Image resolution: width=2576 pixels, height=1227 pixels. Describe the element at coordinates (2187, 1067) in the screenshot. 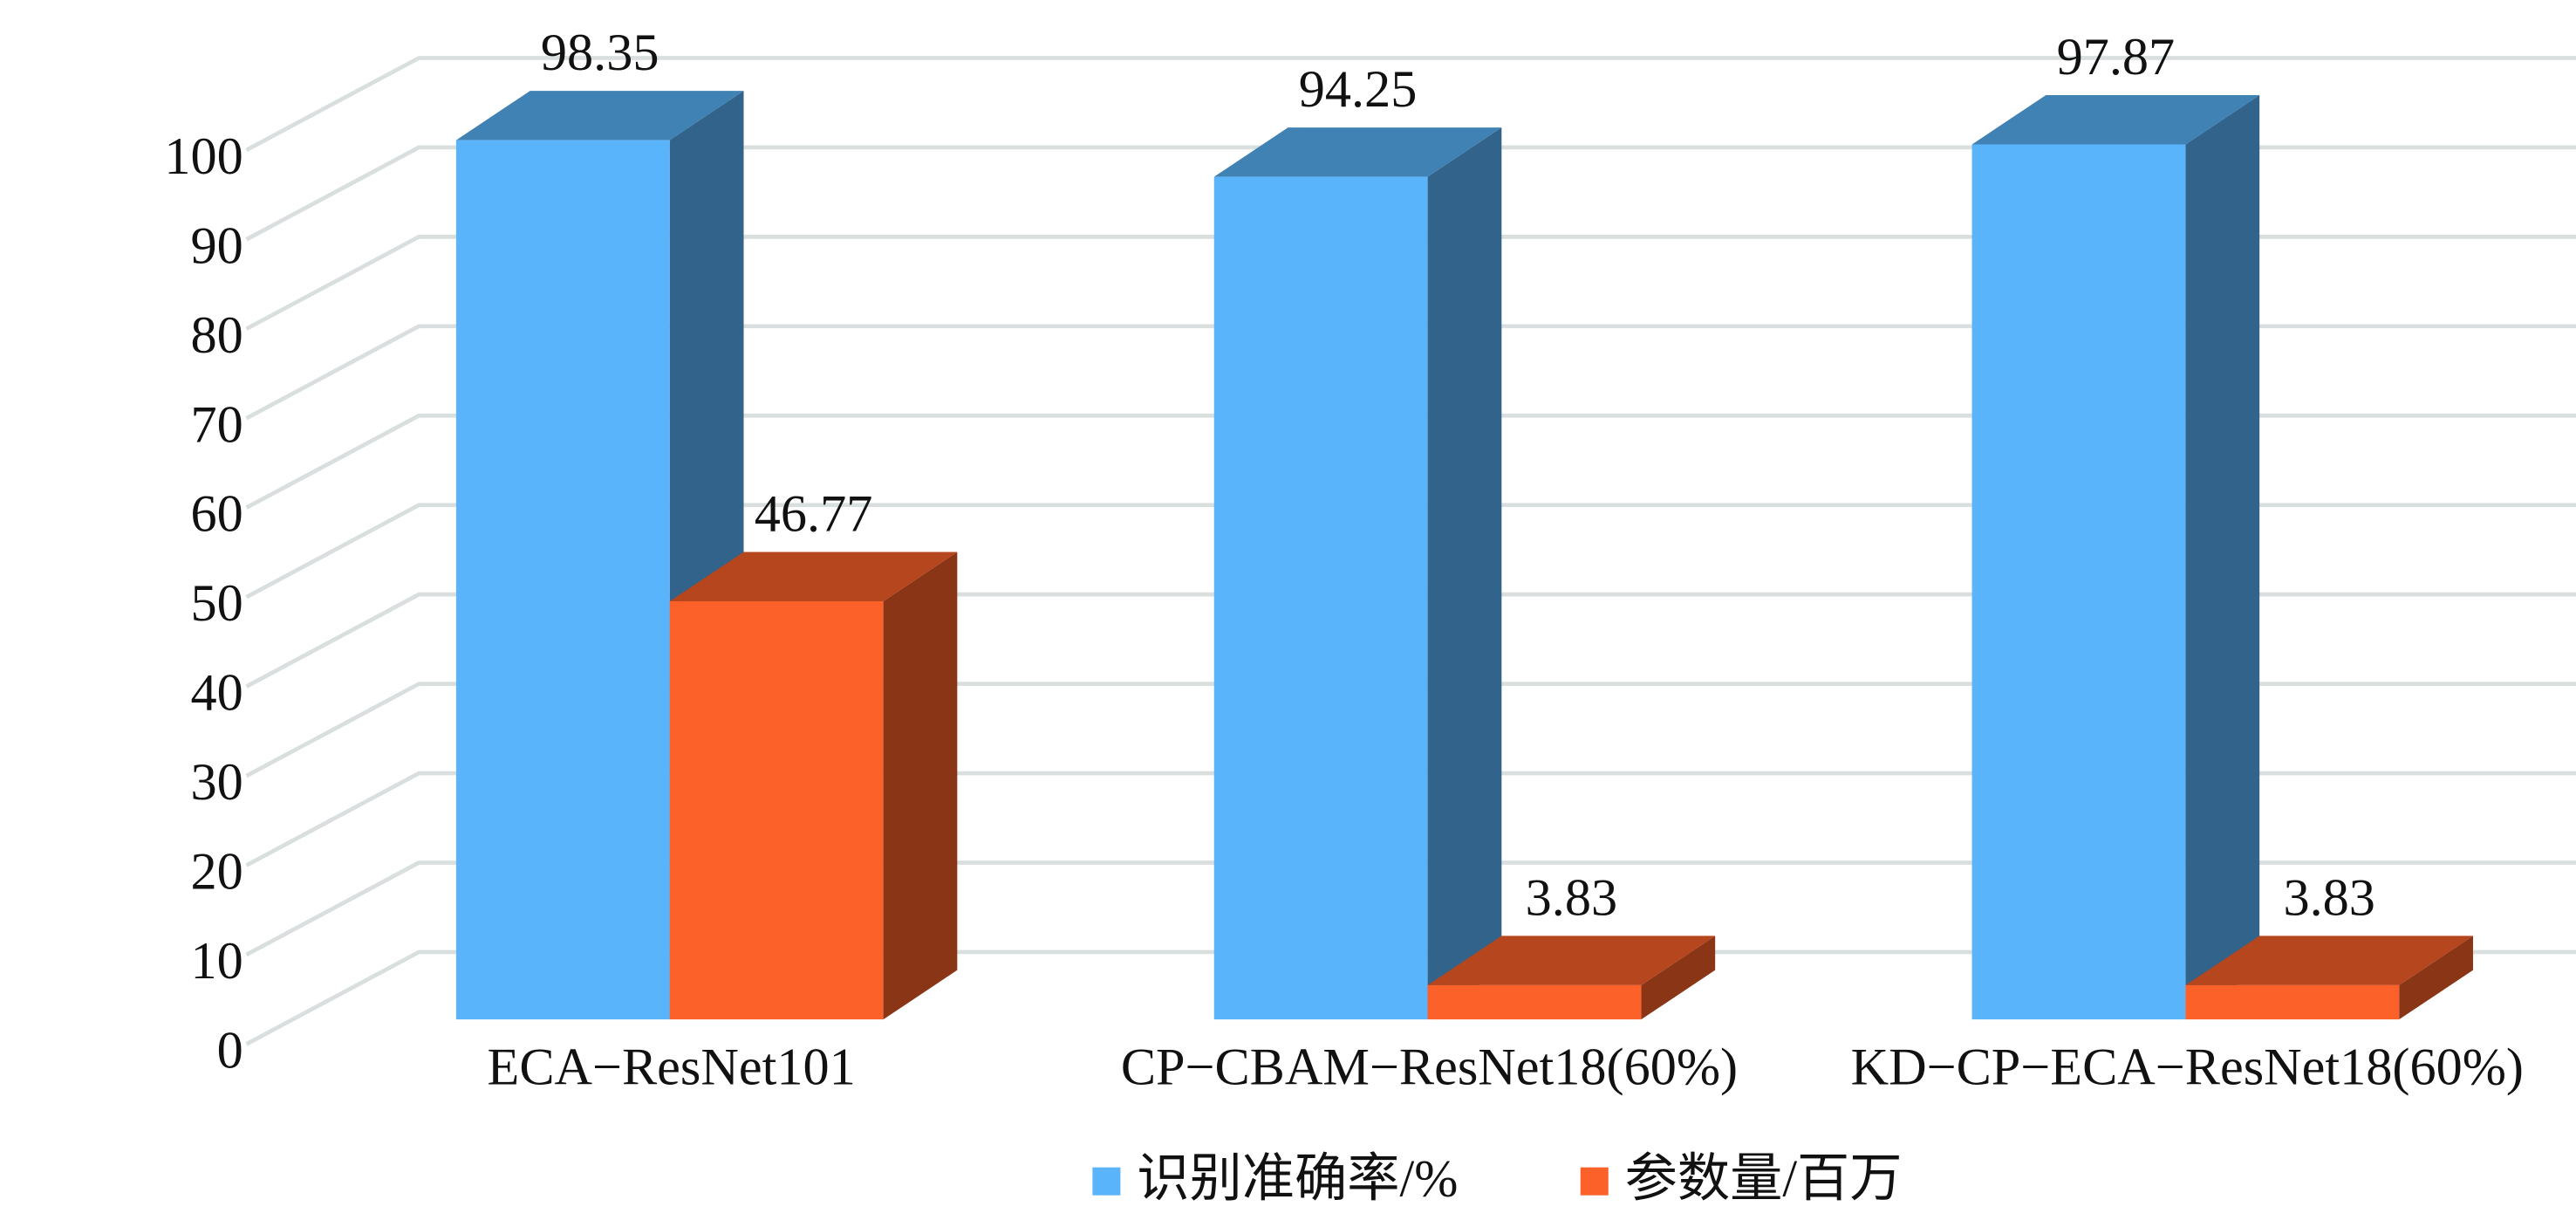

I see `x-tick-label: KD−CP−ECA−ResNet18(60%)` at that location.